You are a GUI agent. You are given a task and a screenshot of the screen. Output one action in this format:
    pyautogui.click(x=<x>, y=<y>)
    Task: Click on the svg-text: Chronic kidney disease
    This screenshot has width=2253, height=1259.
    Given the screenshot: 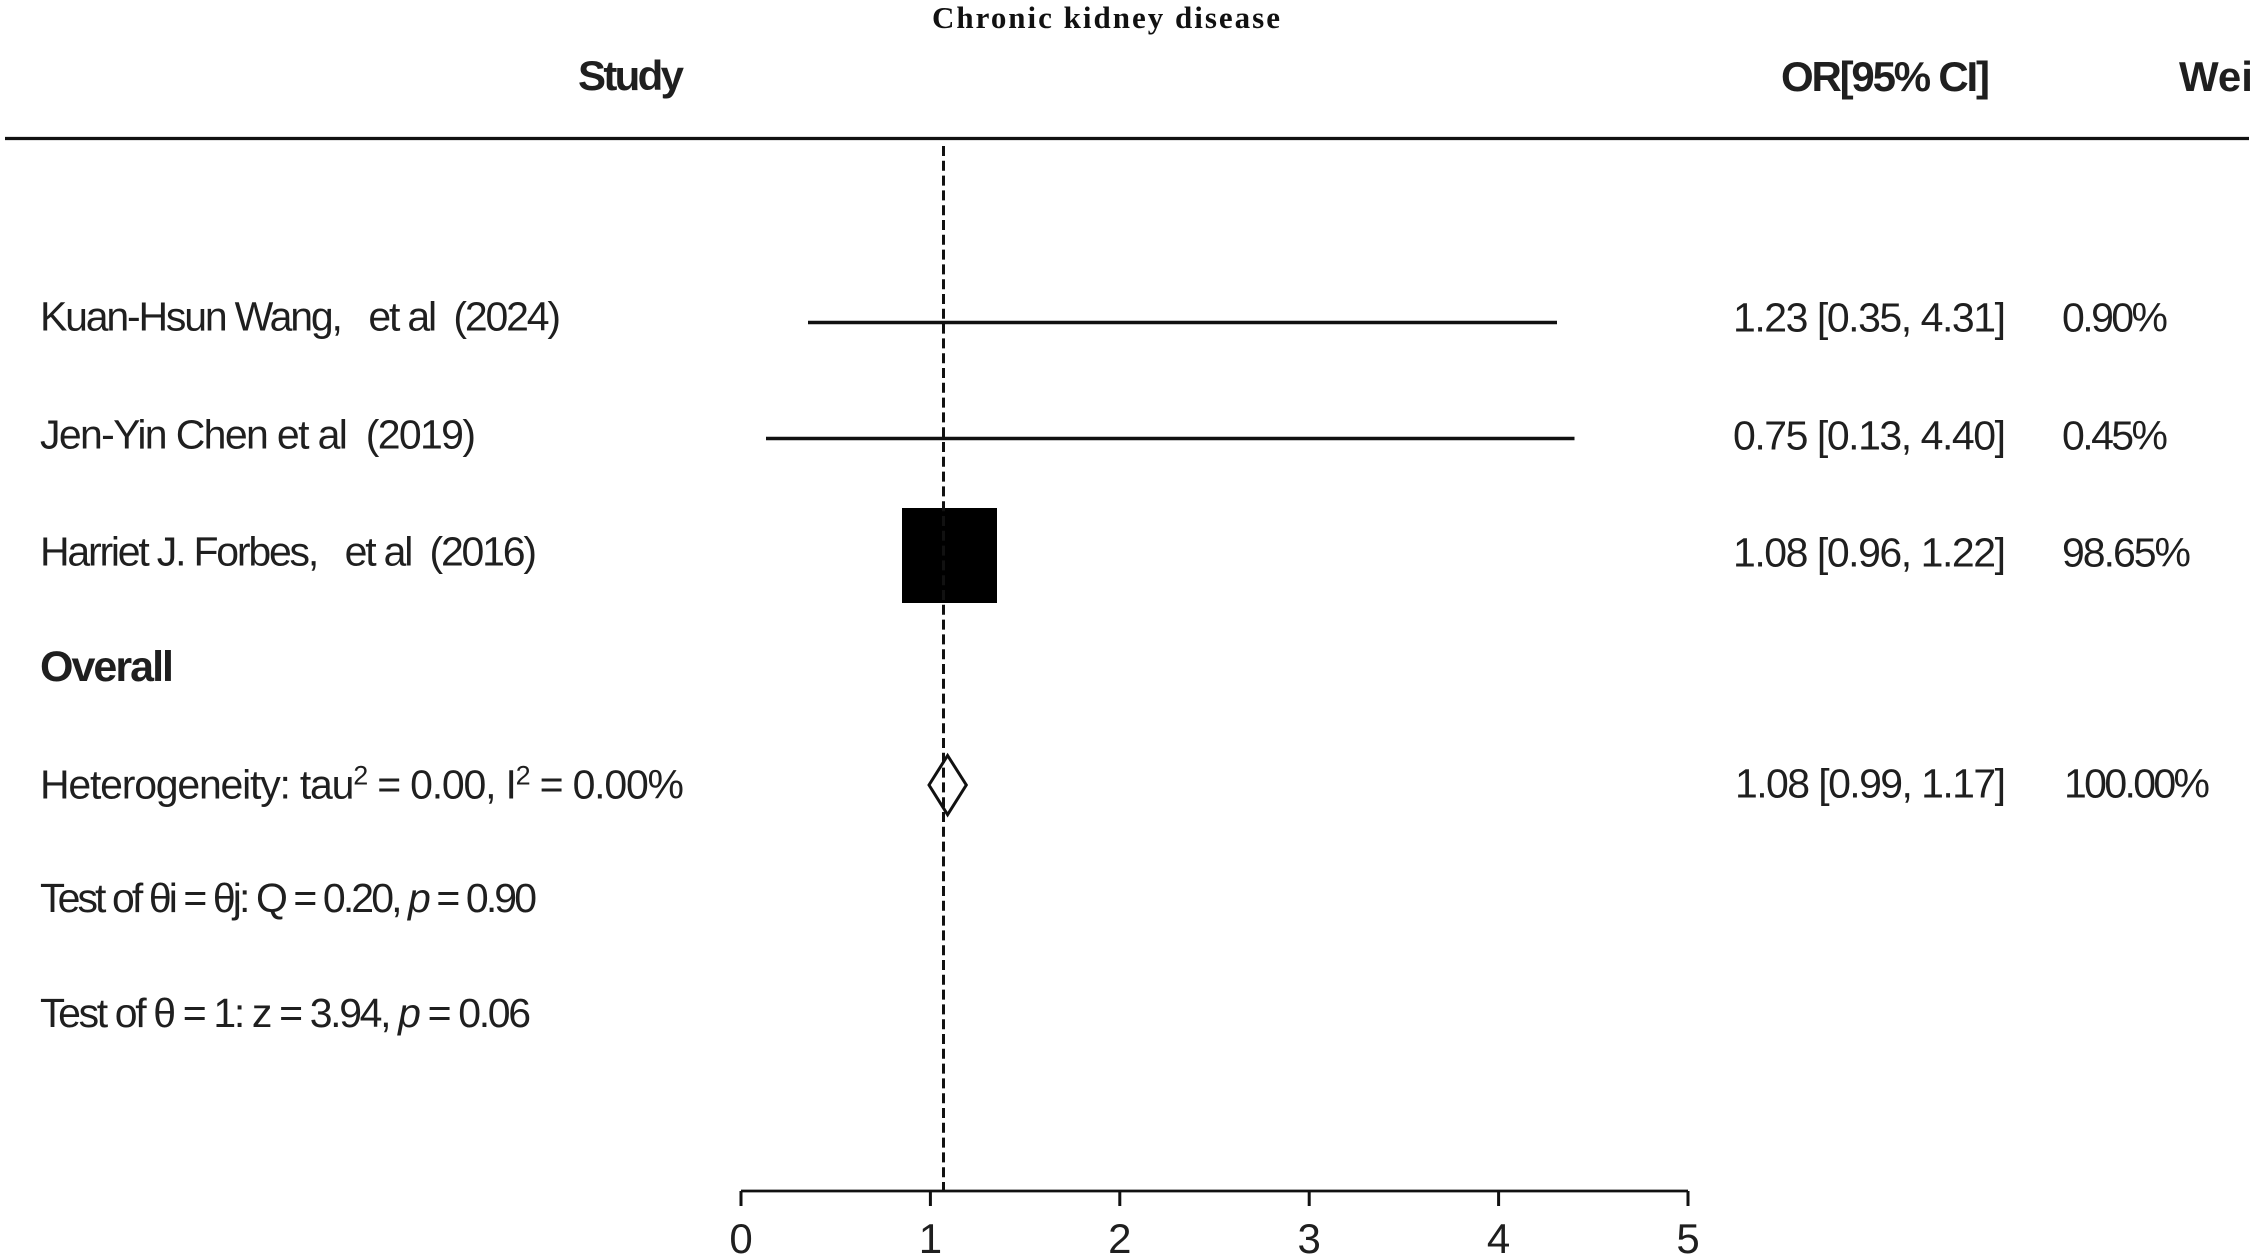 What is the action you would take?
    pyautogui.click(x=1106, y=17)
    